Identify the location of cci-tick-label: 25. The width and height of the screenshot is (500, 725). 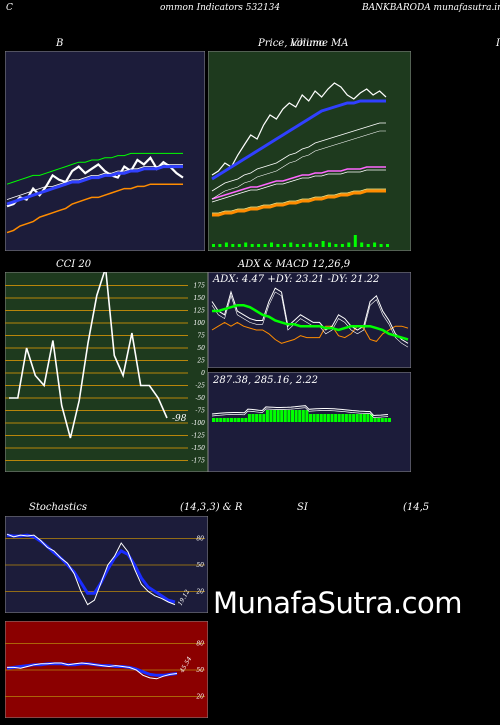
(200, 361).